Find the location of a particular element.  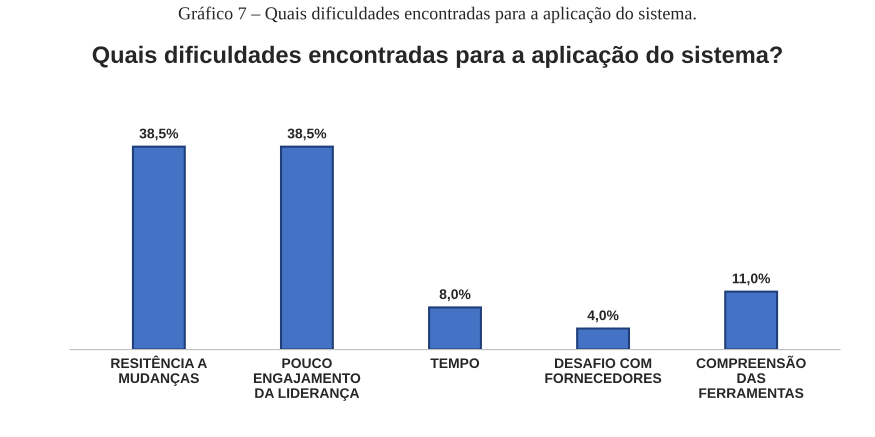

data-label: 11,0% is located at coordinates (751, 279).